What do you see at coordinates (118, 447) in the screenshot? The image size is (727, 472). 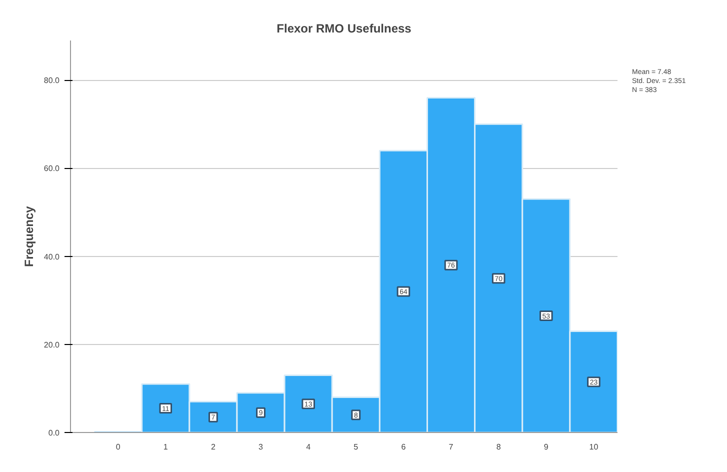 I see `x-tick-label: 0` at bounding box center [118, 447].